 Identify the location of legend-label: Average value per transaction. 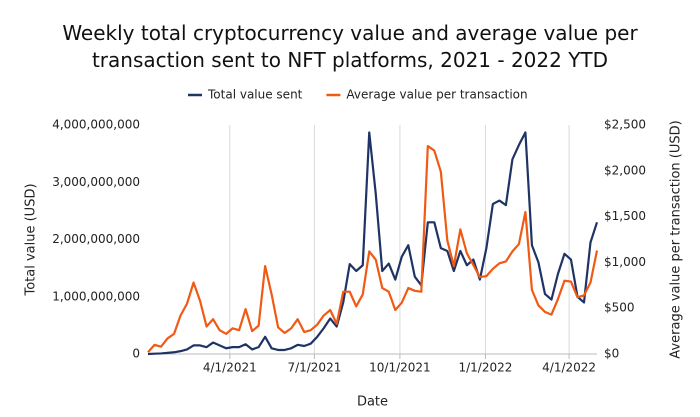
(436, 95).